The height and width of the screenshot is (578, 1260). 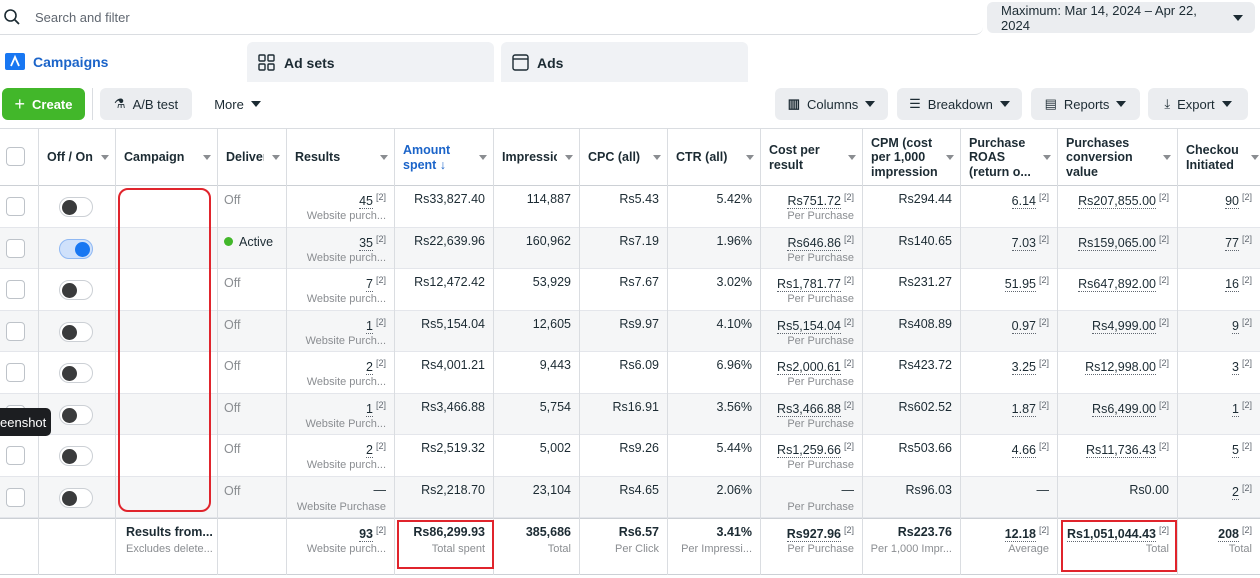 I want to click on export-button: ⤓ Export, so click(x=1198, y=104).